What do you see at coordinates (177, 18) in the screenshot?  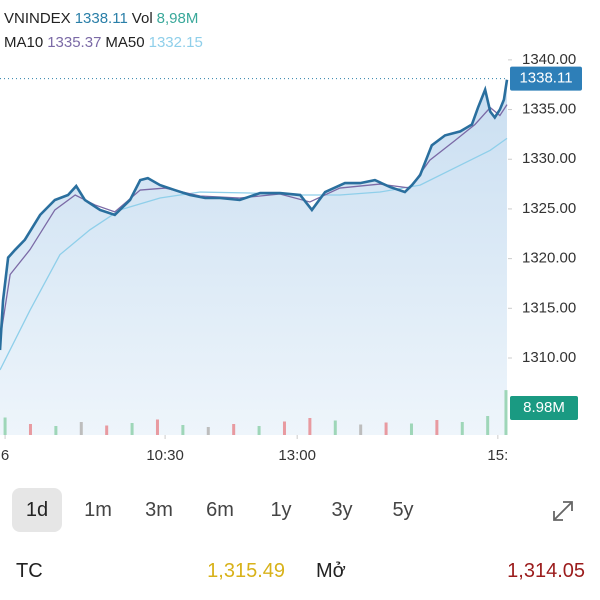 I see `legend-value: 8,98M` at bounding box center [177, 18].